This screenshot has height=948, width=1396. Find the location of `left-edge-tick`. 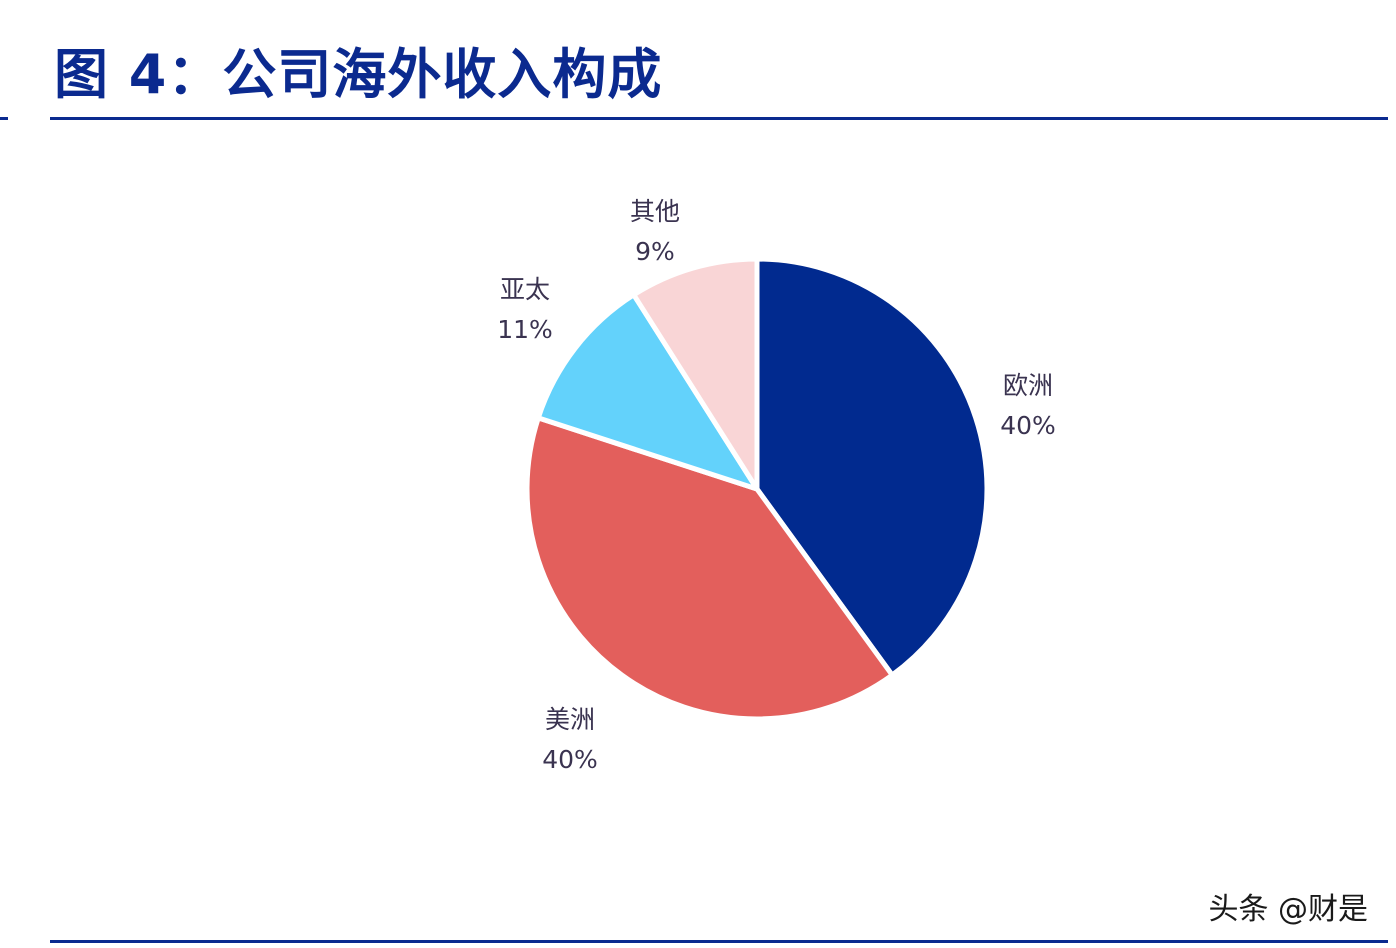

left-edge-tick is located at coordinates (4, 118).